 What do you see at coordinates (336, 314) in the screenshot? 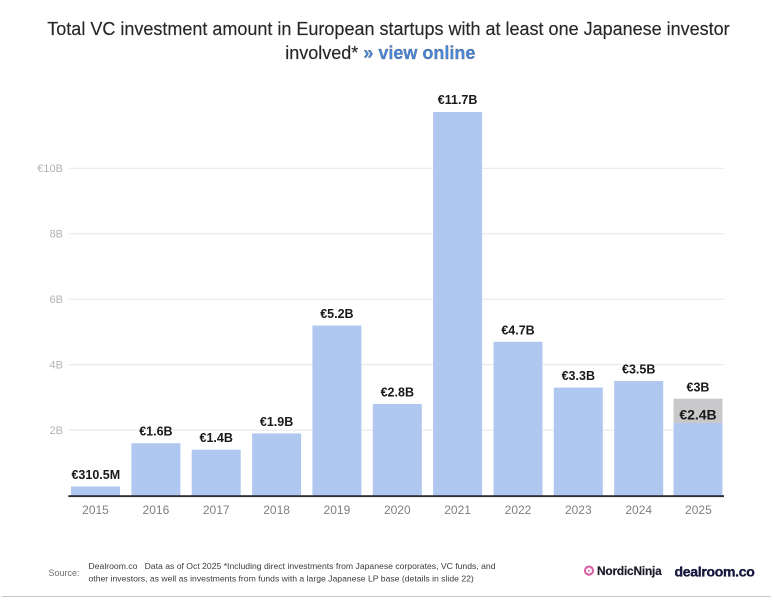
I see `svg-text: €5.2B` at bounding box center [336, 314].